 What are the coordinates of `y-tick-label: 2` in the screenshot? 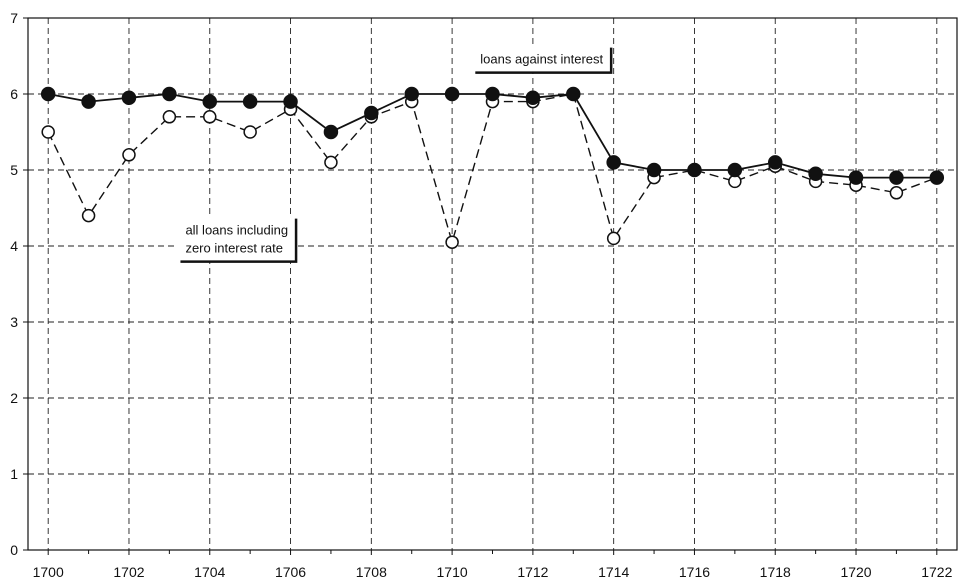 It's located at (14, 398).